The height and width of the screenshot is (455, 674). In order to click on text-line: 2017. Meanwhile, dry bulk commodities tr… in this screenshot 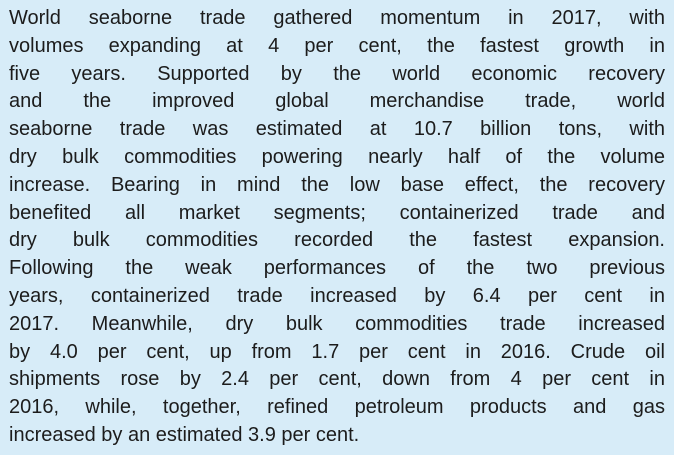, I will do `click(337, 323)`.